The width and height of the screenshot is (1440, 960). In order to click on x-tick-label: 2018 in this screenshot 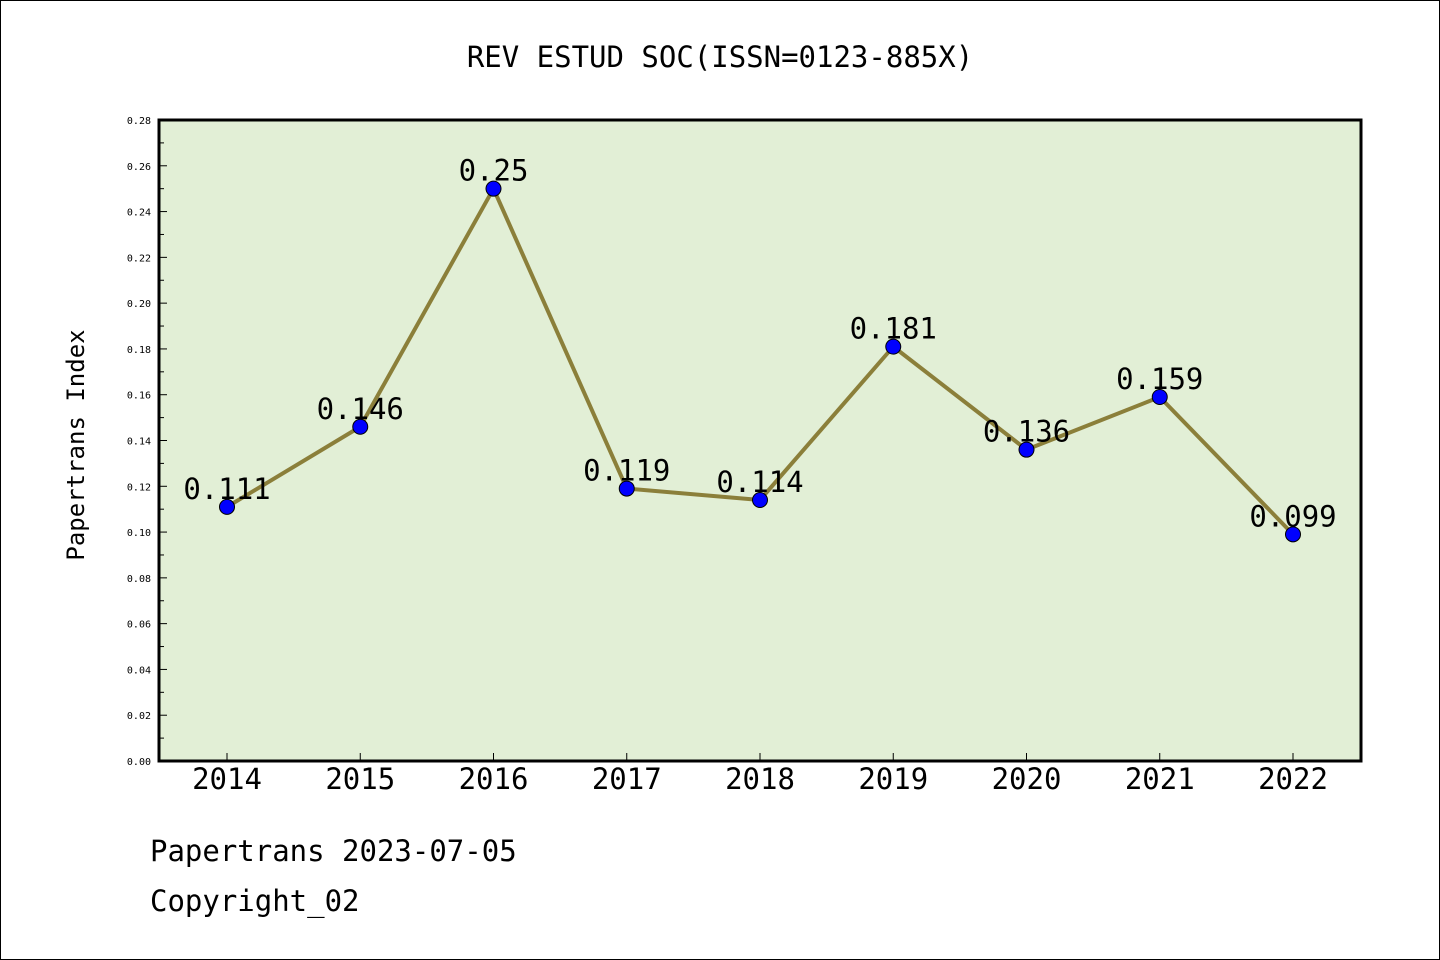, I will do `click(760, 779)`.